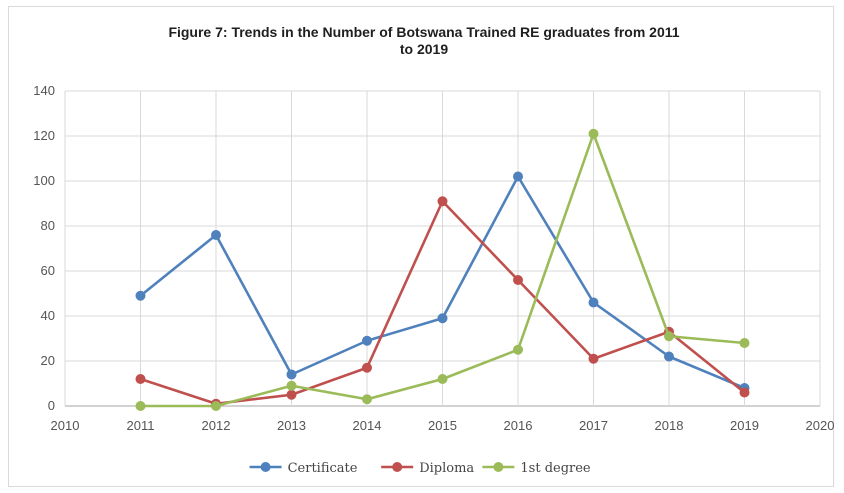 Image resolution: width=844 pixels, height=493 pixels. What do you see at coordinates (44, 135) in the screenshot?
I see `y-tick-label: 120` at bounding box center [44, 135].